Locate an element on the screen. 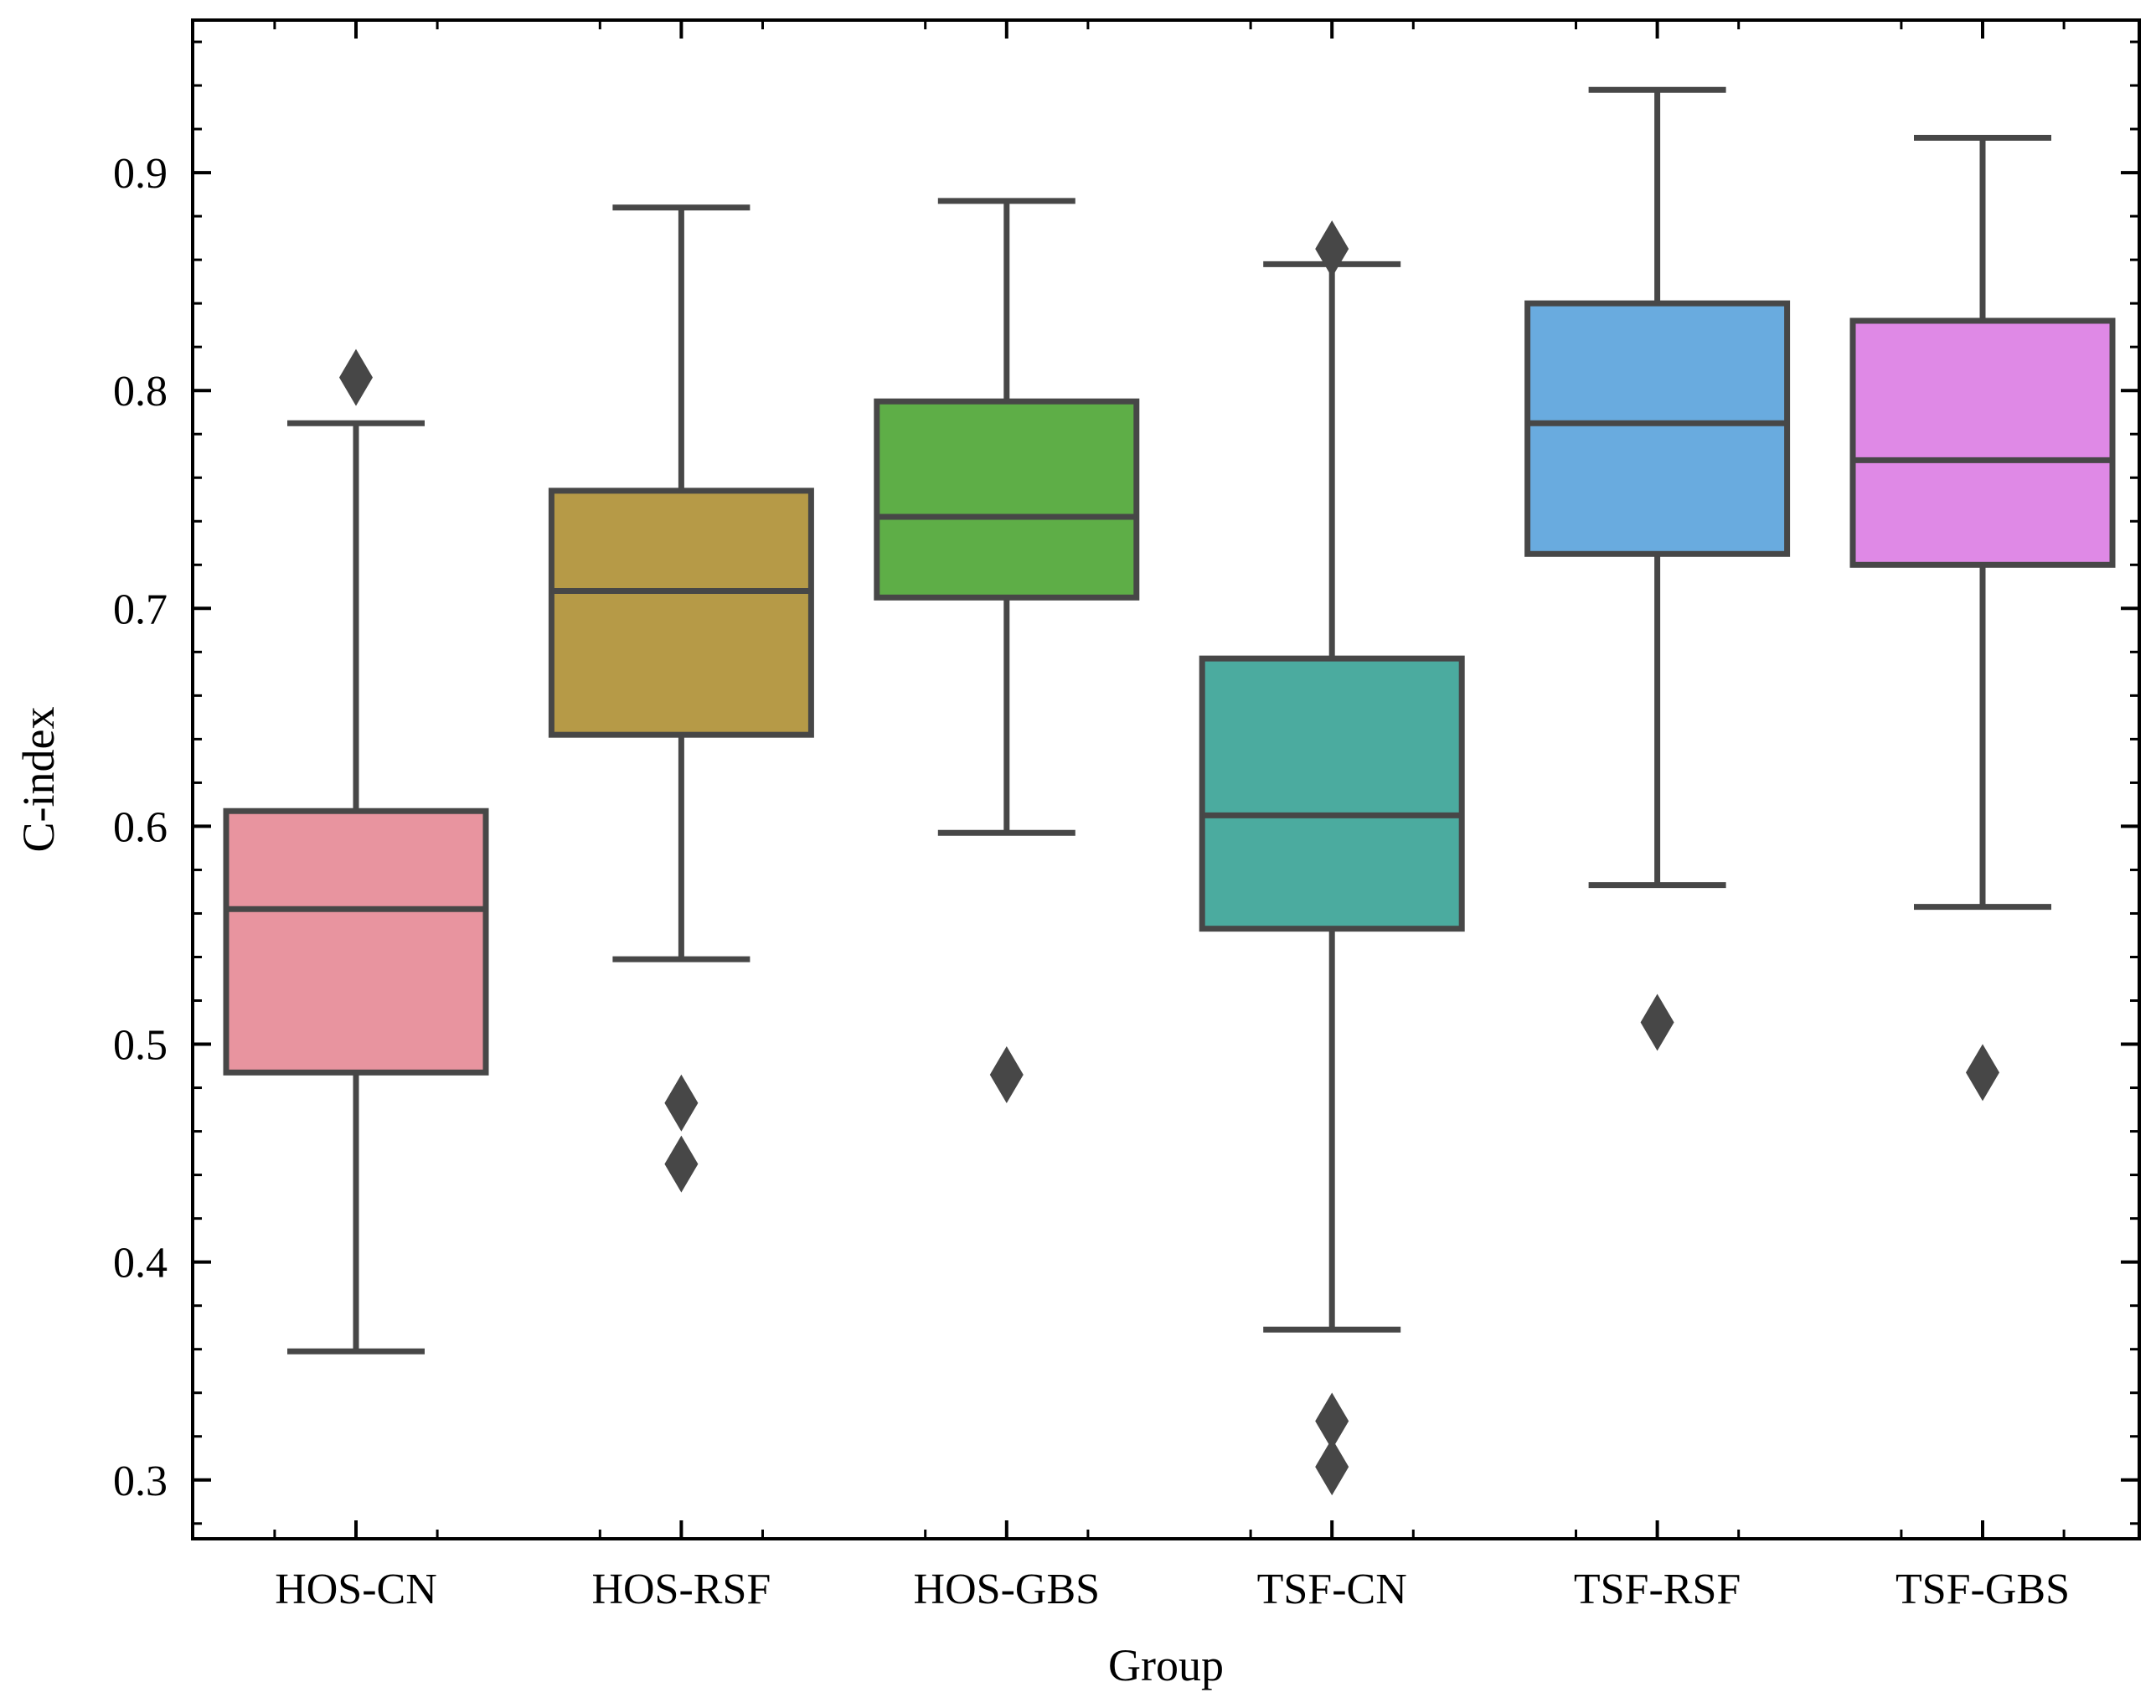 This screenshot has height=1708, width=2156. x-tick-label: HOS-RSF is located at coordinates (681, 1589).